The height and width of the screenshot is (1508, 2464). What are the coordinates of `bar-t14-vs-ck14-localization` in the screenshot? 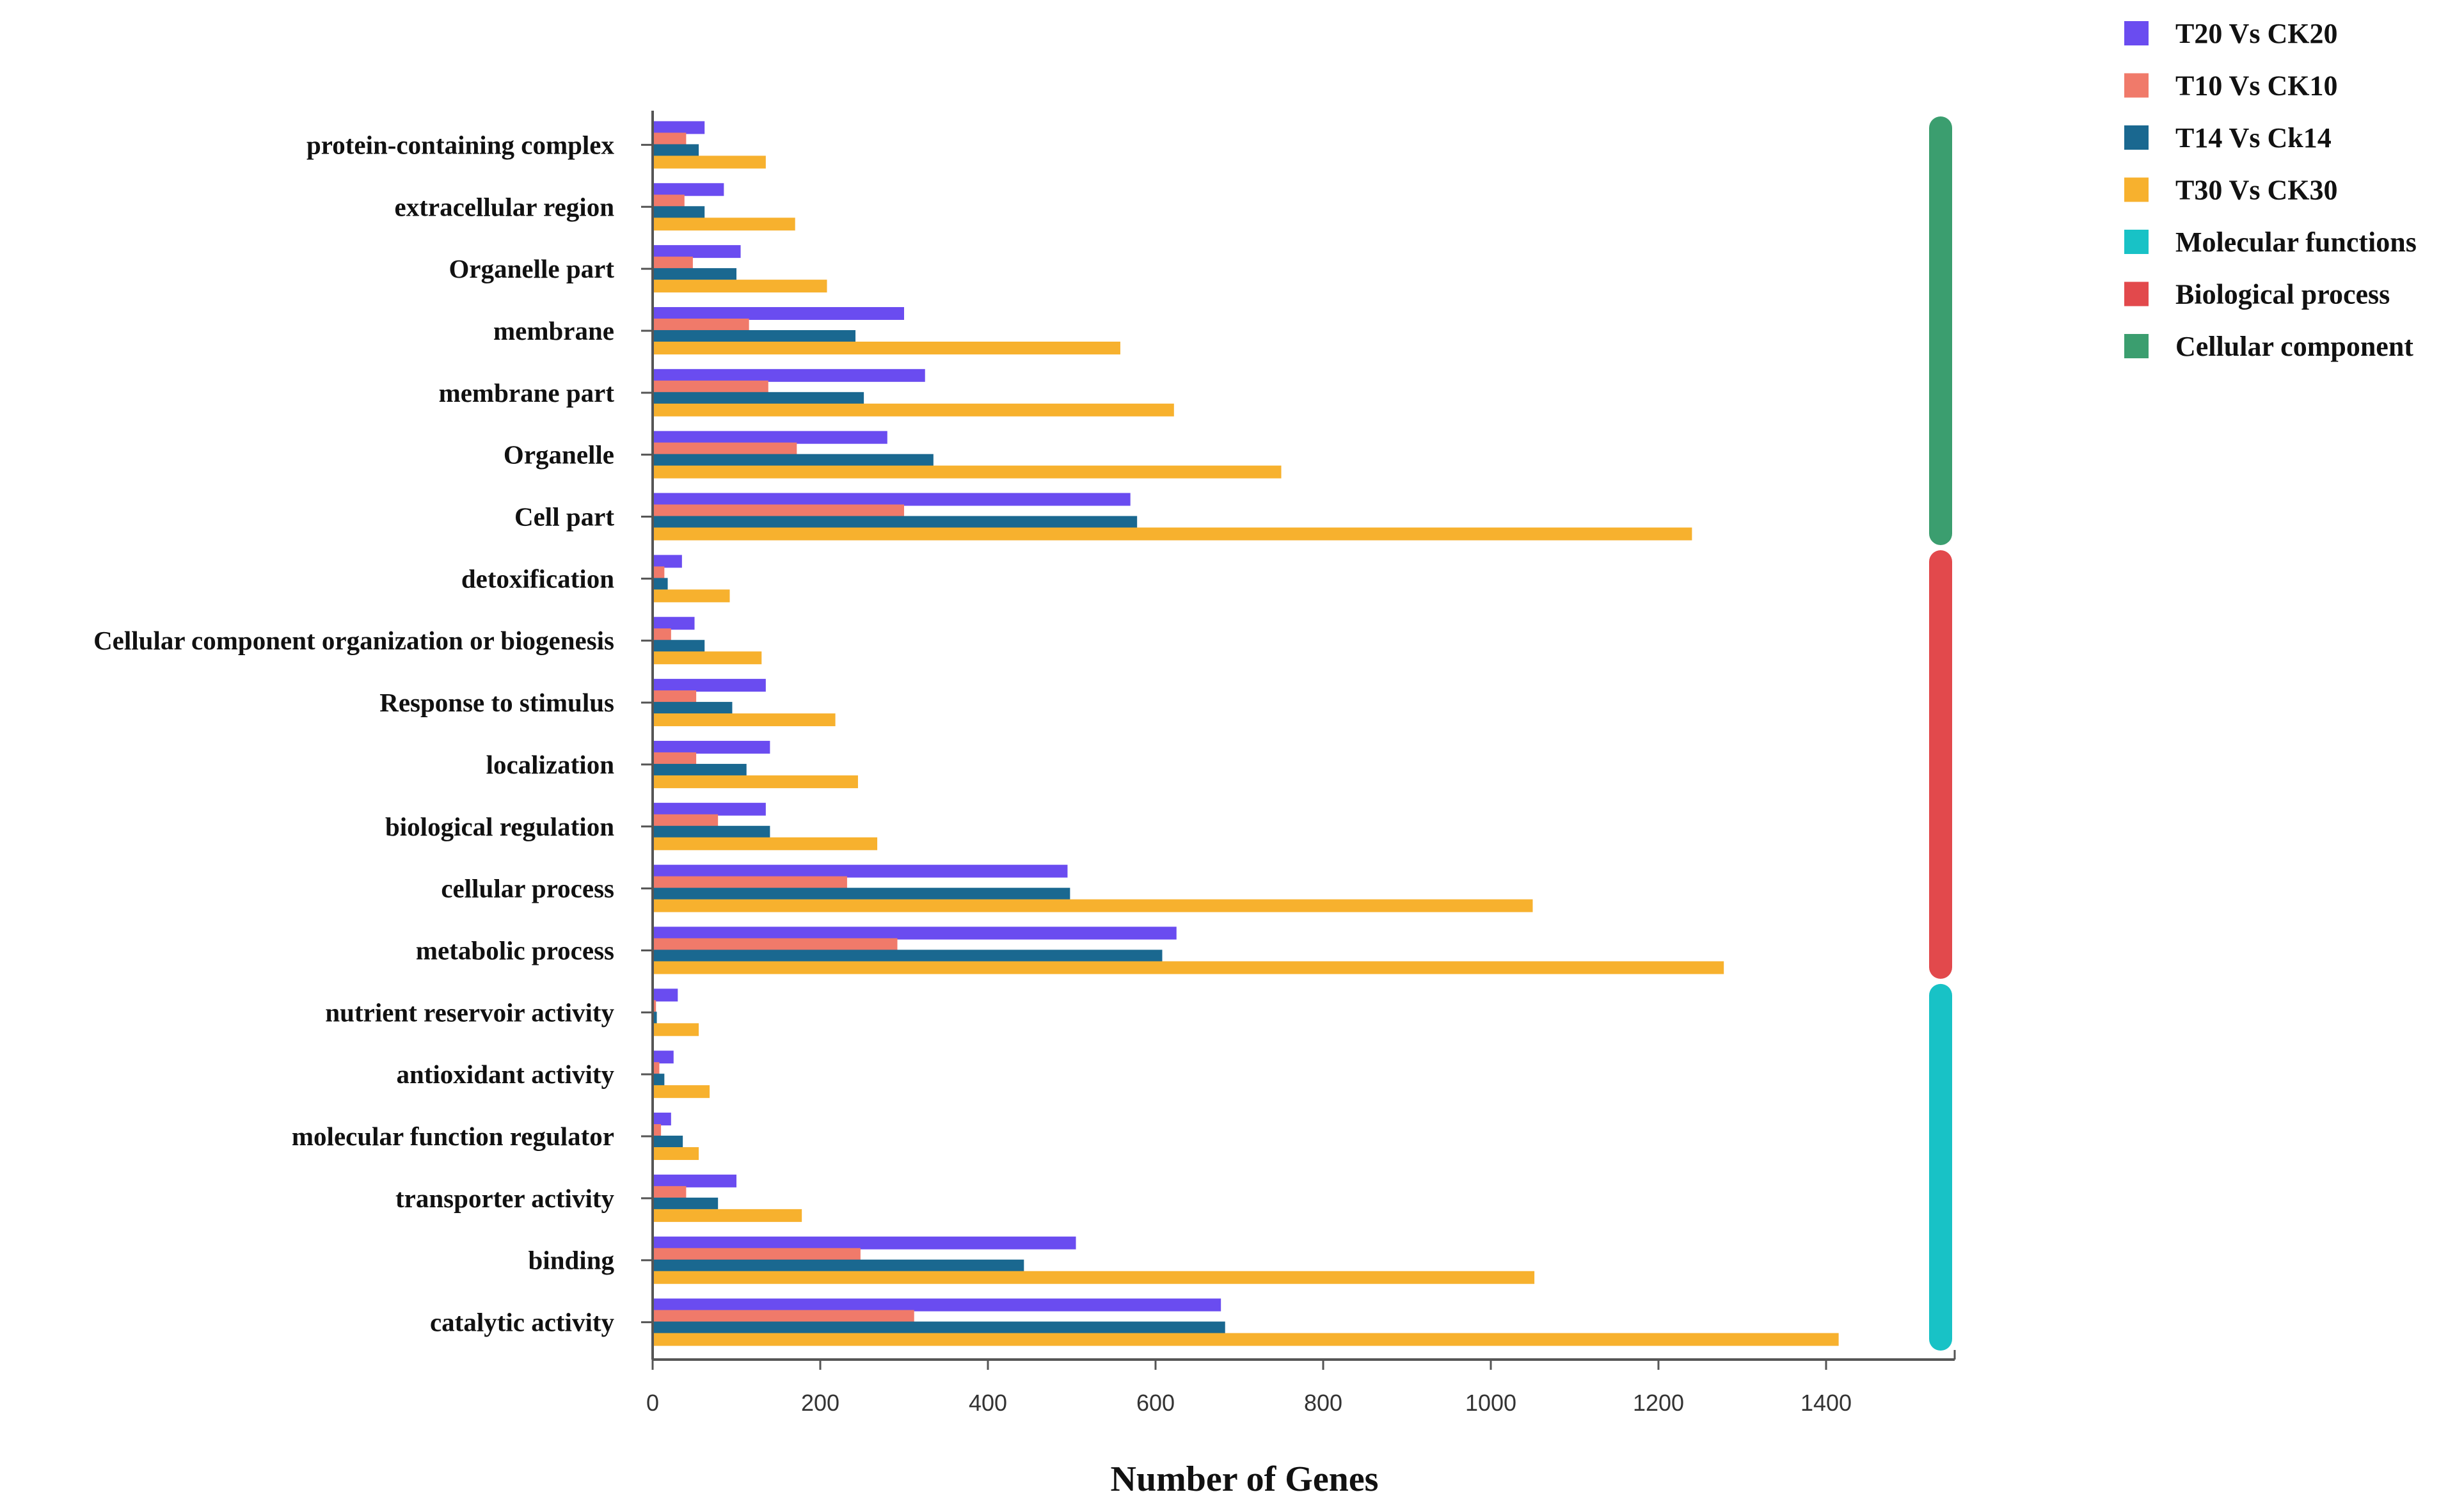 It's located at (700, 770).